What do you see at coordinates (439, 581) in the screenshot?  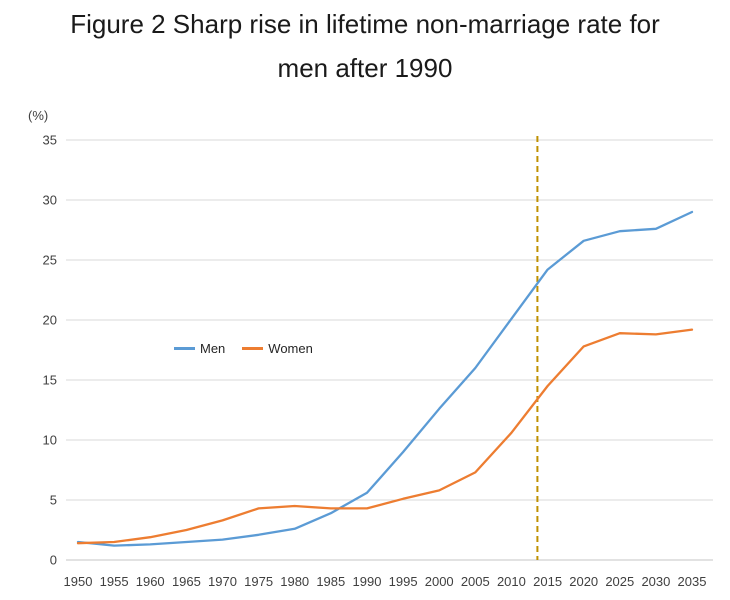 I see `x-tick-label-2000: 2000` at bounding box center [439, 581].